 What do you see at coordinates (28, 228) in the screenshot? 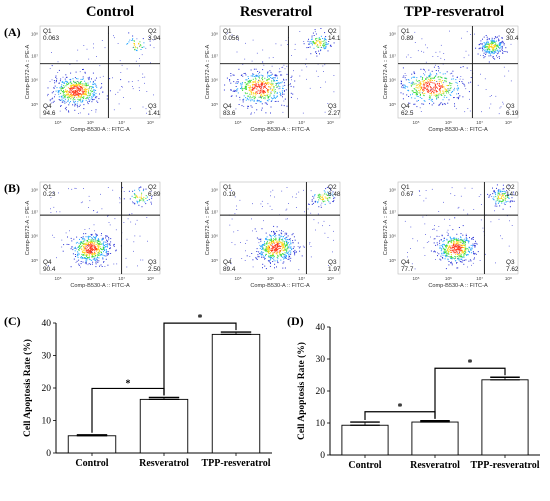
I see `flow-y-axis-label: Comp-B572-A :: PE-A` at bounding box center [28, 228].